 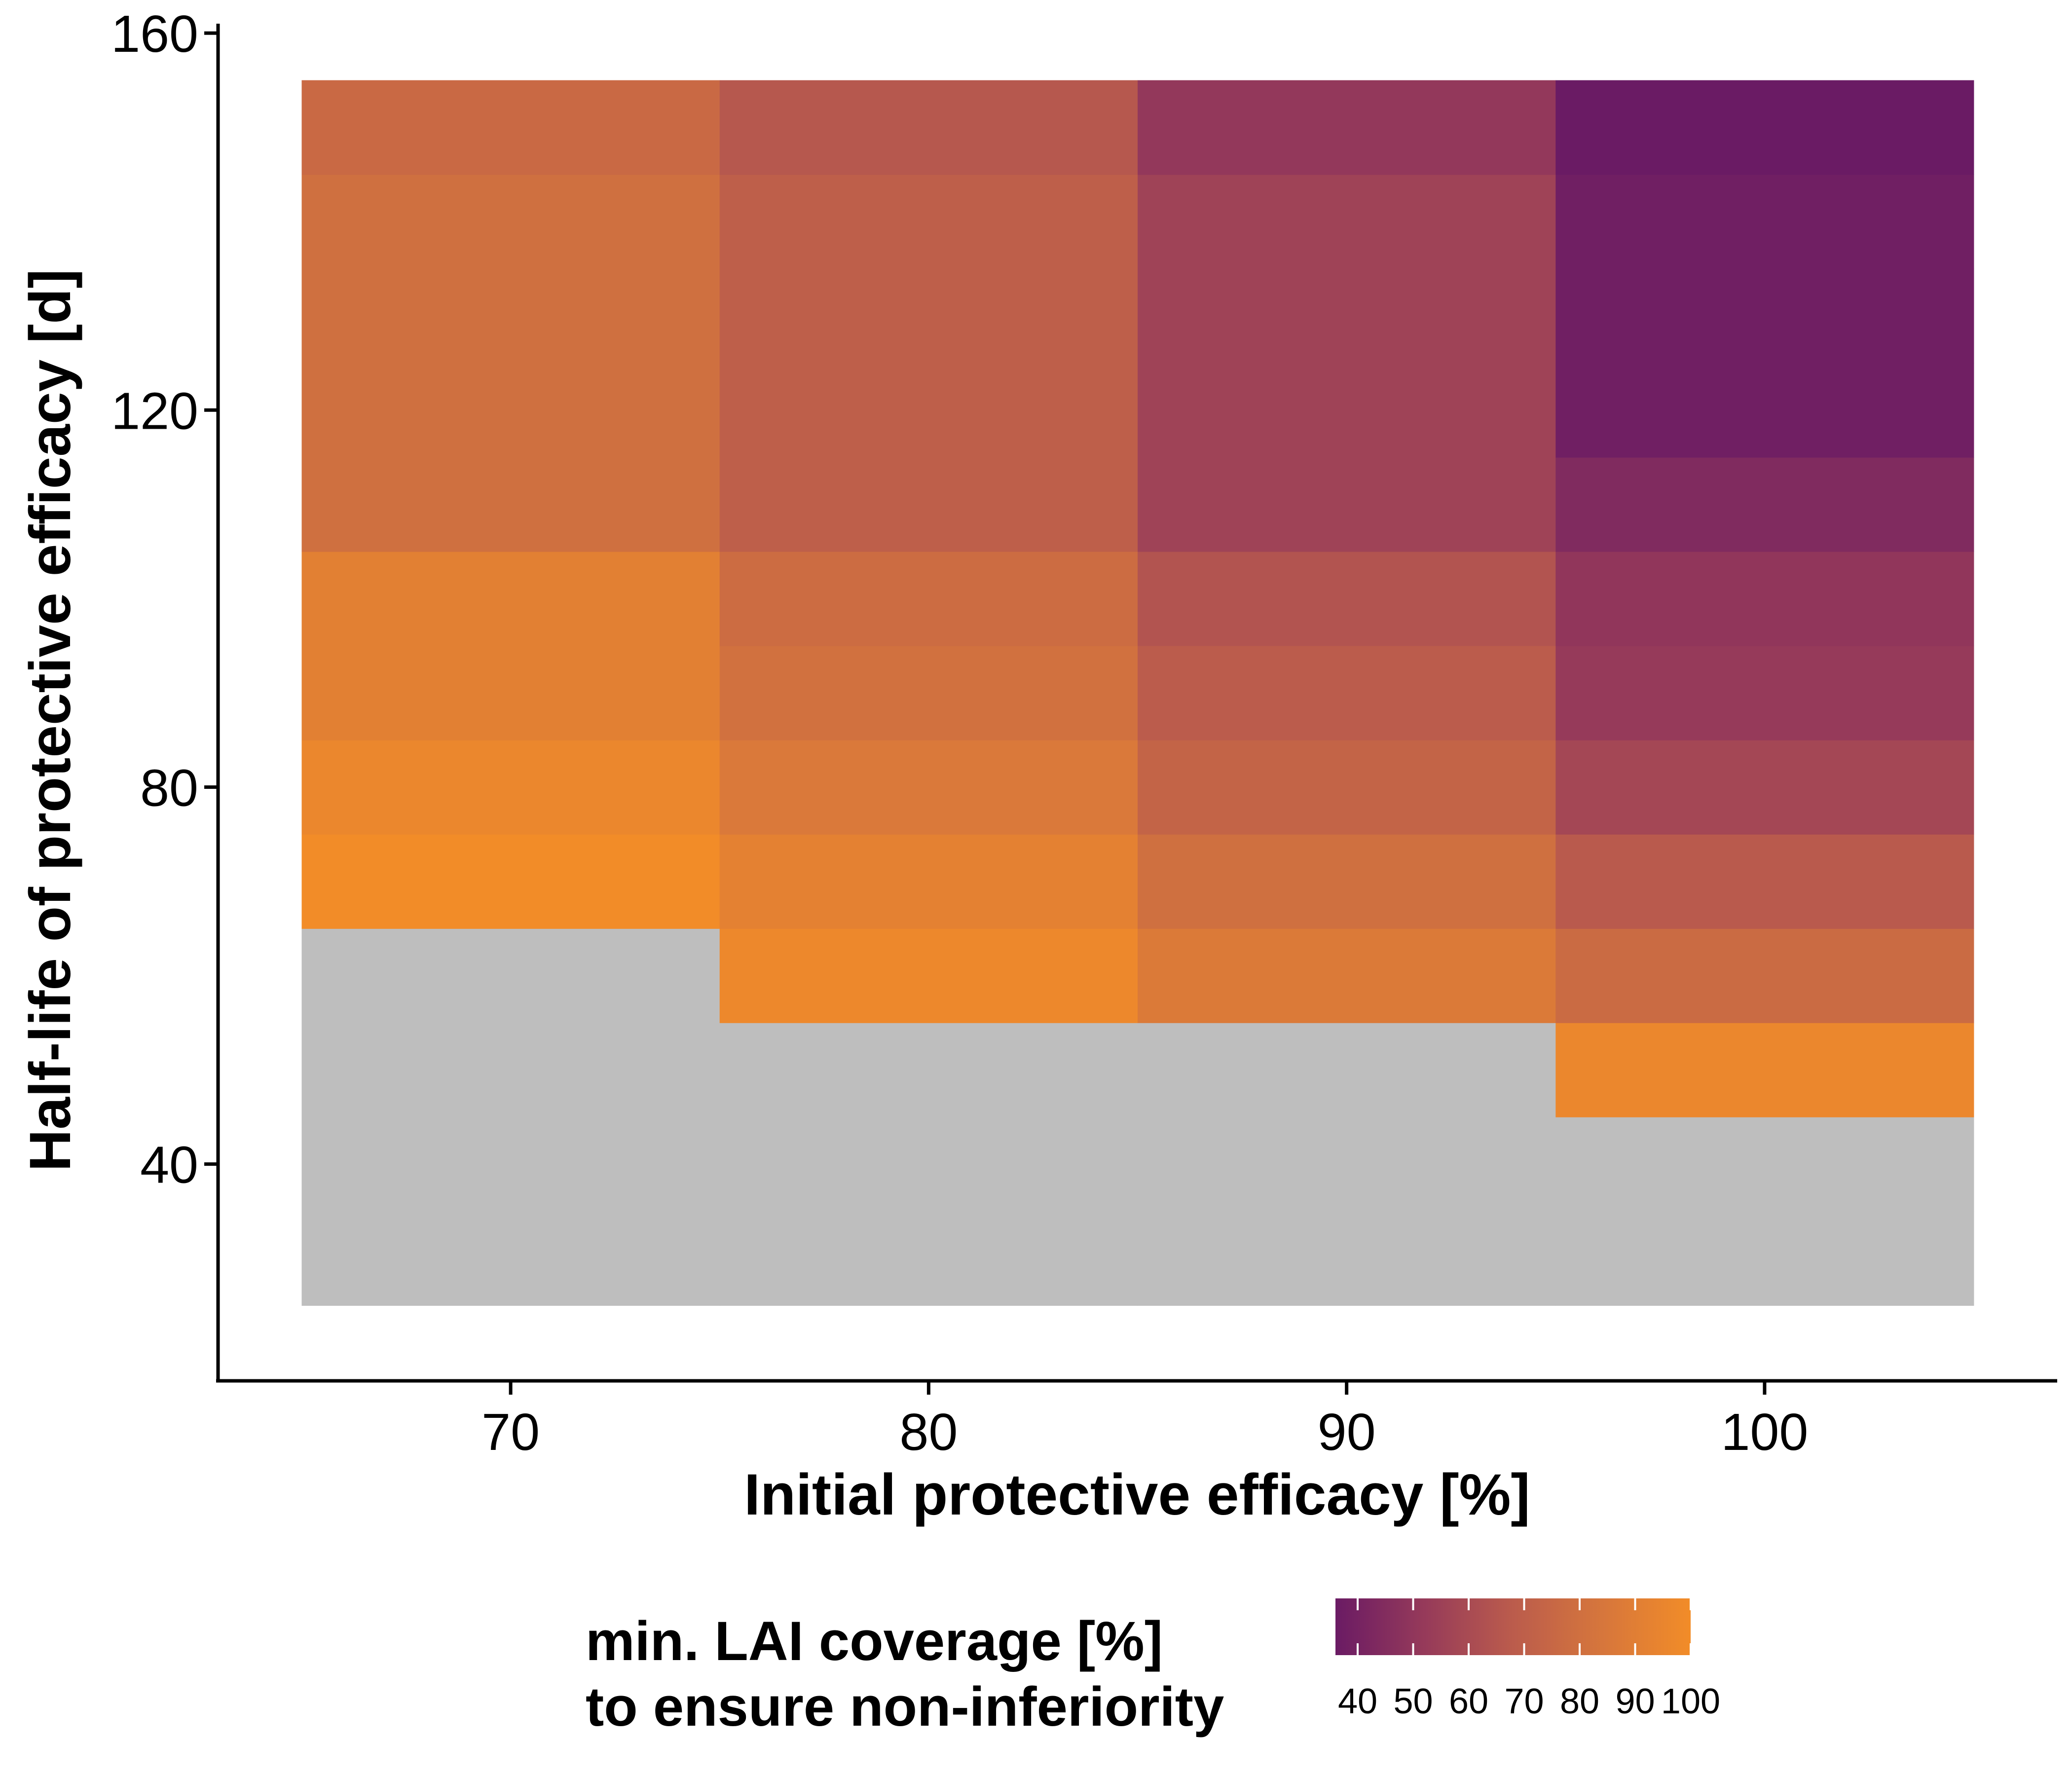 What do you see at coordinates (1144, 1421) in the screenshot?
I see `x-ticks: 70 80 90 100` at bounding box center [1144, 1421].